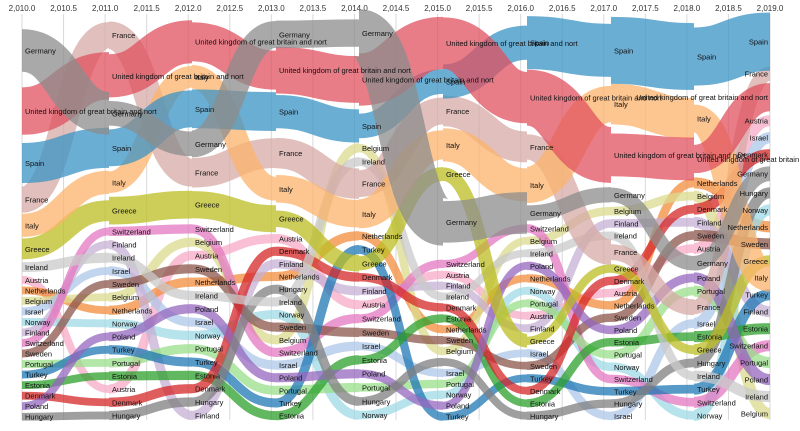 This screenshot has height=431, width=800. I want to click on x-tick-label: 2,018.5, so click(728, 8).